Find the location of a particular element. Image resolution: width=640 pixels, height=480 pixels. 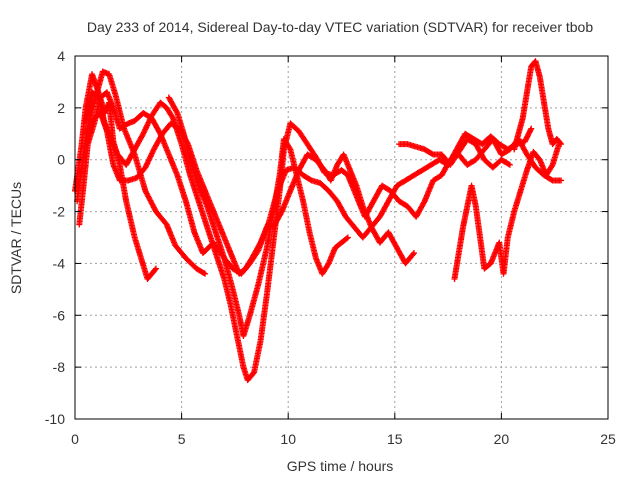

x-tick-label: 5 is located at coordinates (182, 439).